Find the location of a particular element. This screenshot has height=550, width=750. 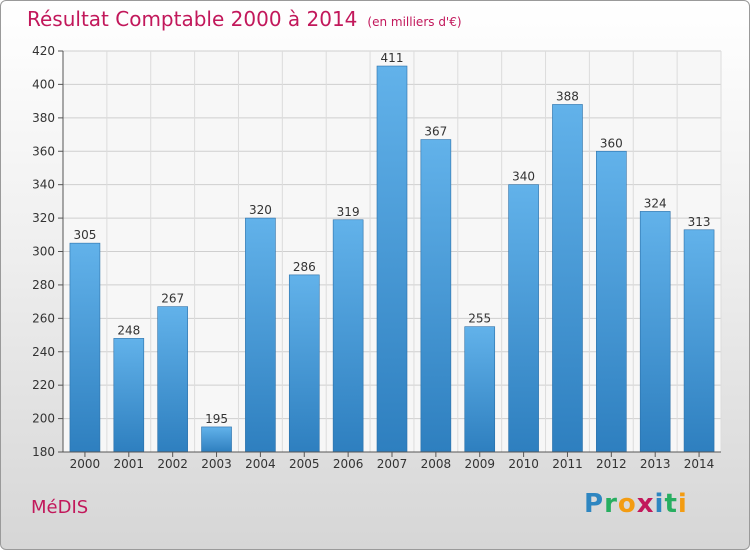

data-label: 305 is located at coordinates (84, 235).